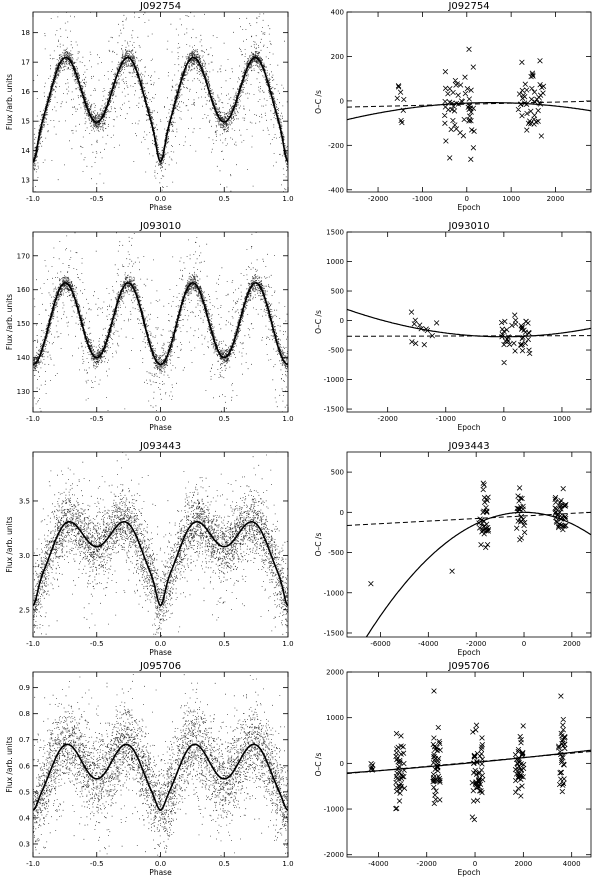  I want to click on y-tick-label: -2000, so click(334, 855).